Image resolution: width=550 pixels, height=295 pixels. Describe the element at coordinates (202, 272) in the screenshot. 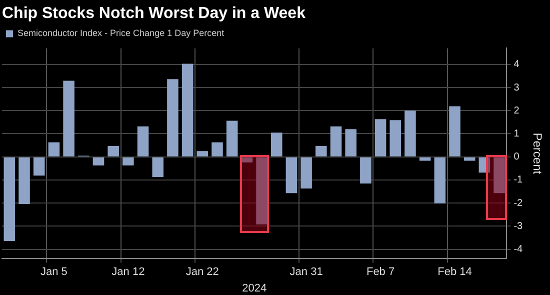

I see `x-tick-label: Jan 22` at that location.